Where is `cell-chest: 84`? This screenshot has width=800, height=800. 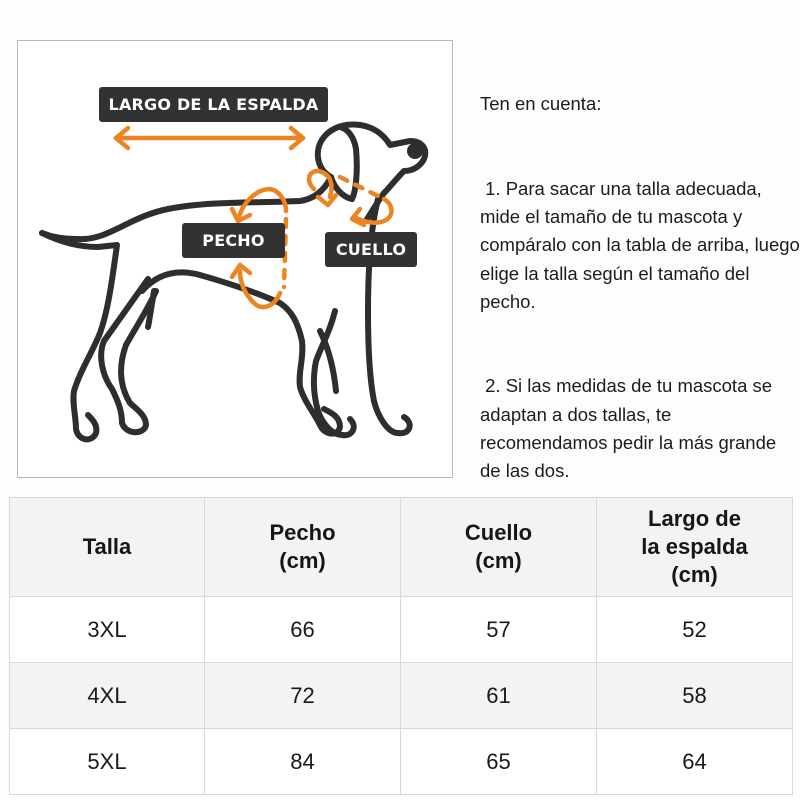 cell-chest: 84 is located at coordinates (302, 761).